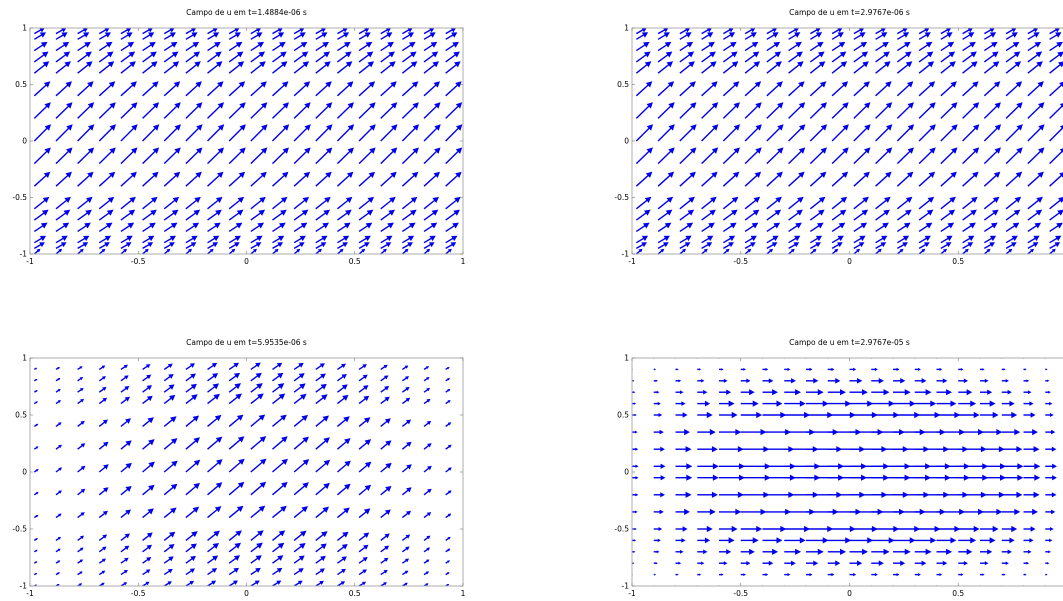 This screenshot has width=1063, height=601. I want to click on x-tick-label: -1, so click(30, 593).